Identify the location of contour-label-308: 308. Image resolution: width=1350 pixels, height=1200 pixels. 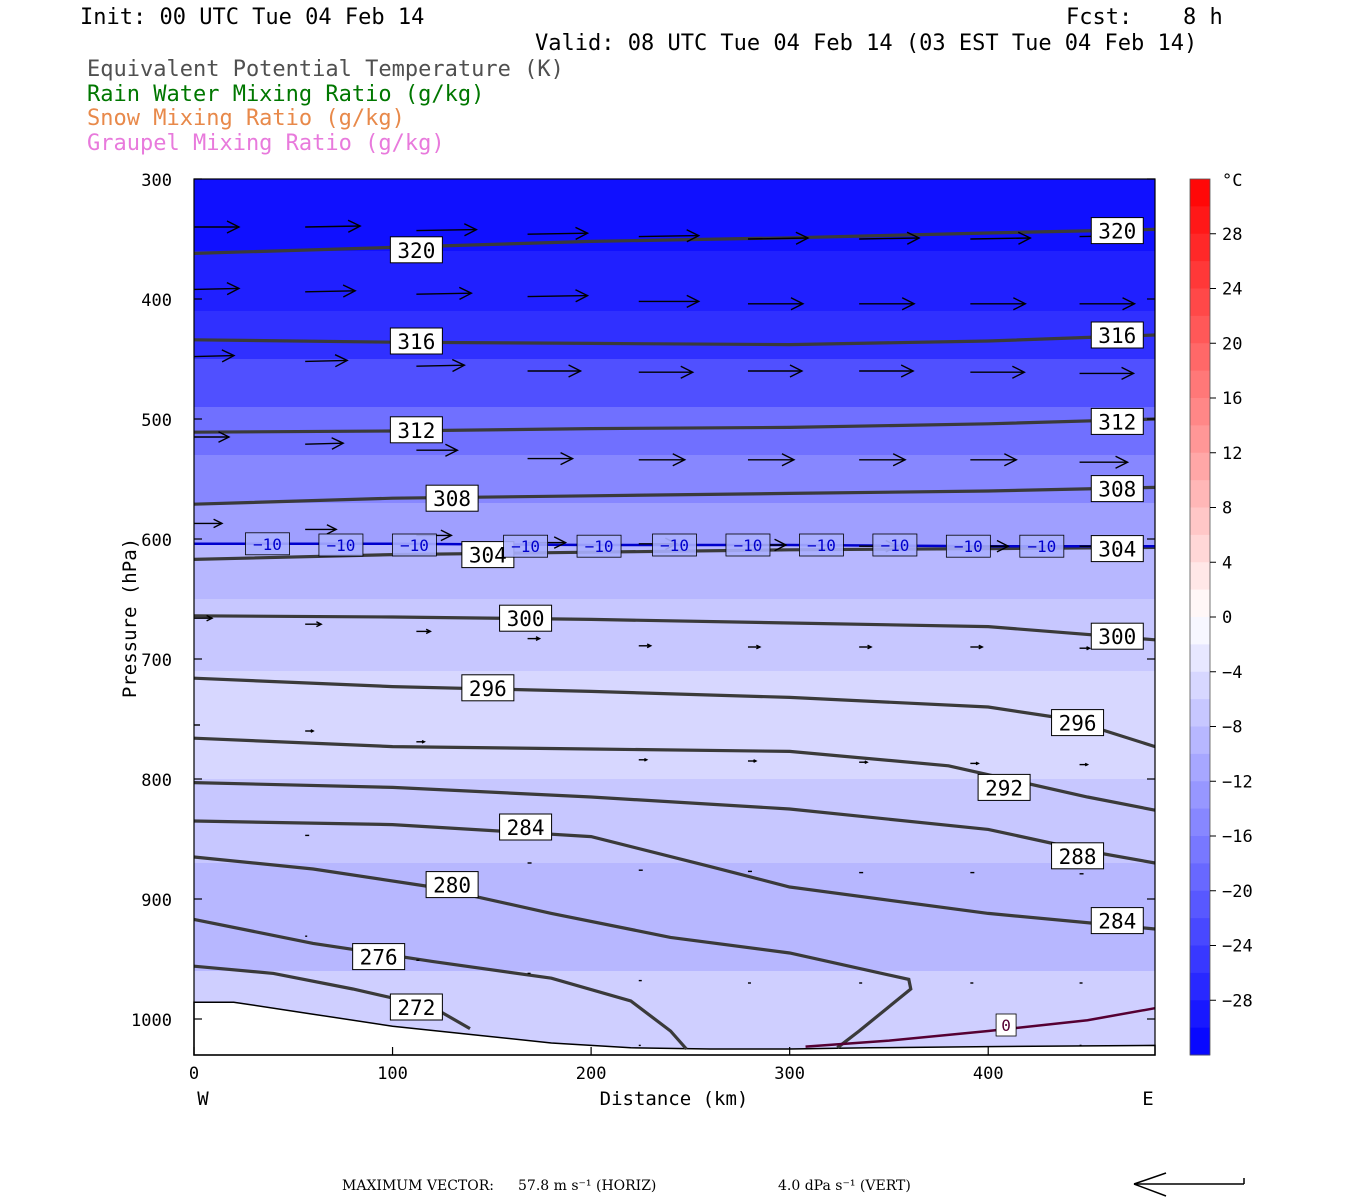
(1117, 490).